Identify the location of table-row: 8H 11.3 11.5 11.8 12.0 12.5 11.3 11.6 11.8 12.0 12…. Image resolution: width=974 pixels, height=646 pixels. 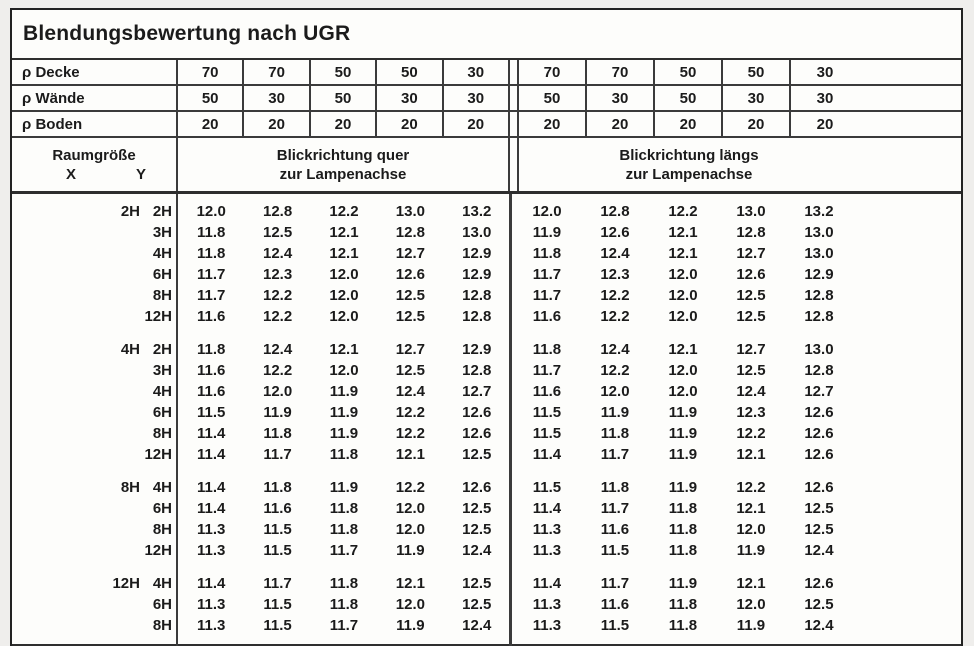
(486, 529).